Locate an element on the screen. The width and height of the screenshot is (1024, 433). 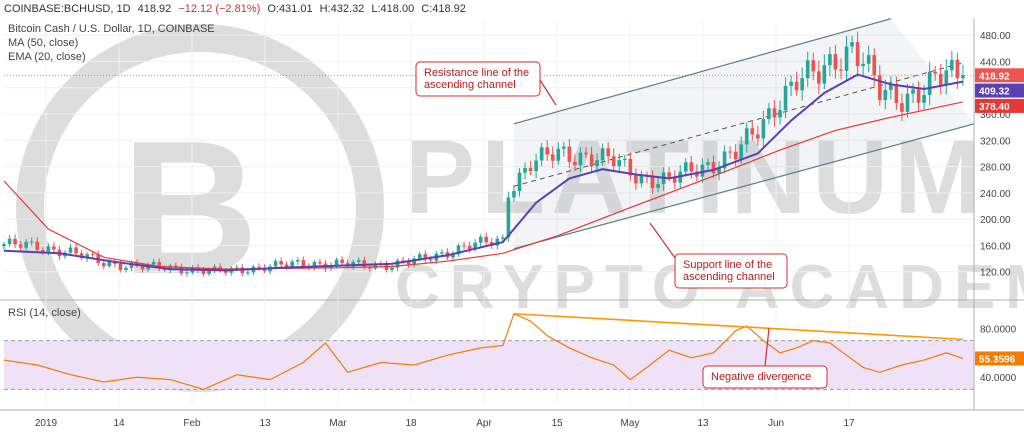
time-tick-label: 13 is located at coordinates (703, 423).